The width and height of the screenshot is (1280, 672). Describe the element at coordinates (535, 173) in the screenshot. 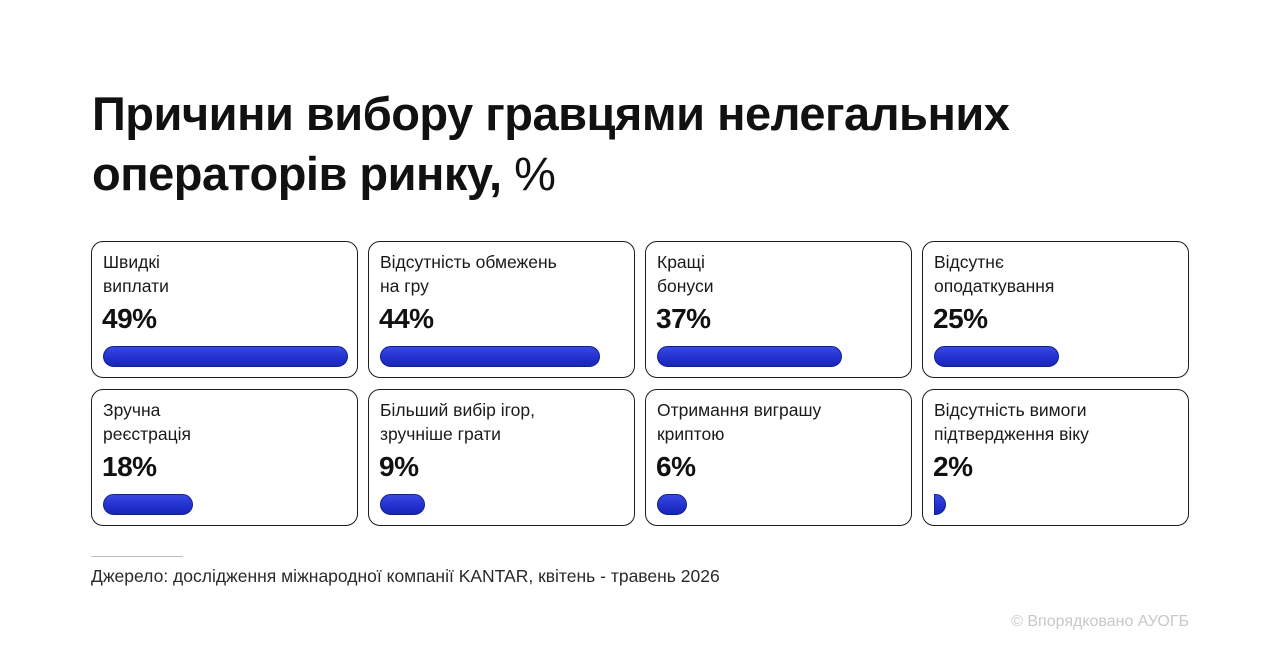

I see `chart-title-unit: %` at that location.